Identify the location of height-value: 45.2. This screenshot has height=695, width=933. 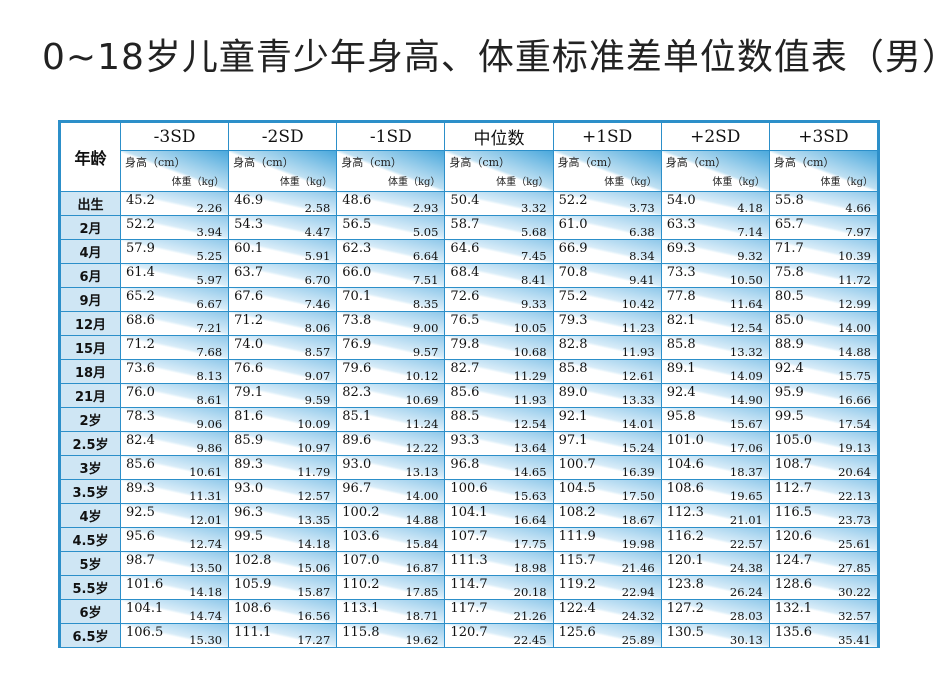
(140, 200).